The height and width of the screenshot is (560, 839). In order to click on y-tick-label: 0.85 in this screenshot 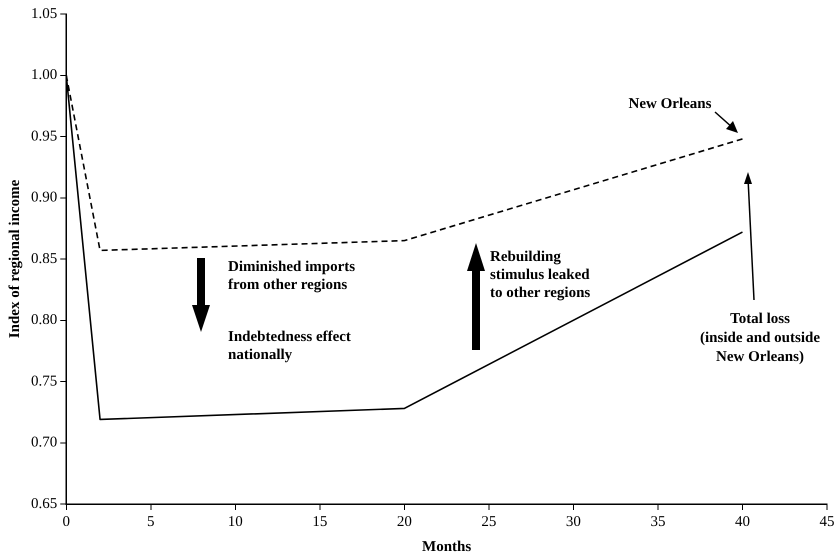, I will do `click(44, 258)`.